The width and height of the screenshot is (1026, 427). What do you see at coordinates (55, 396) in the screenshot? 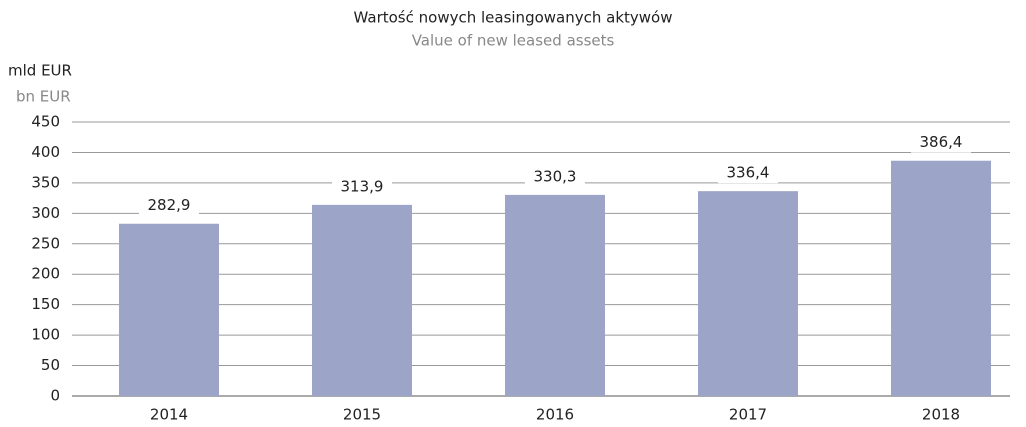
I see `y-tick-label: 0` at bounding box center [55, 396].